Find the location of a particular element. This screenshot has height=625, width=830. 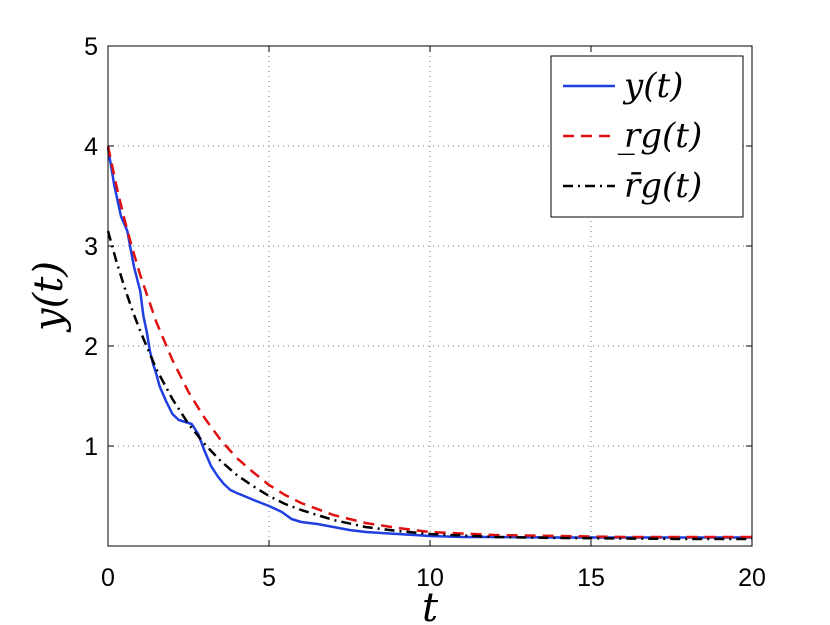

legend-label: r̲g(t) is located at coordinates (660, 136).